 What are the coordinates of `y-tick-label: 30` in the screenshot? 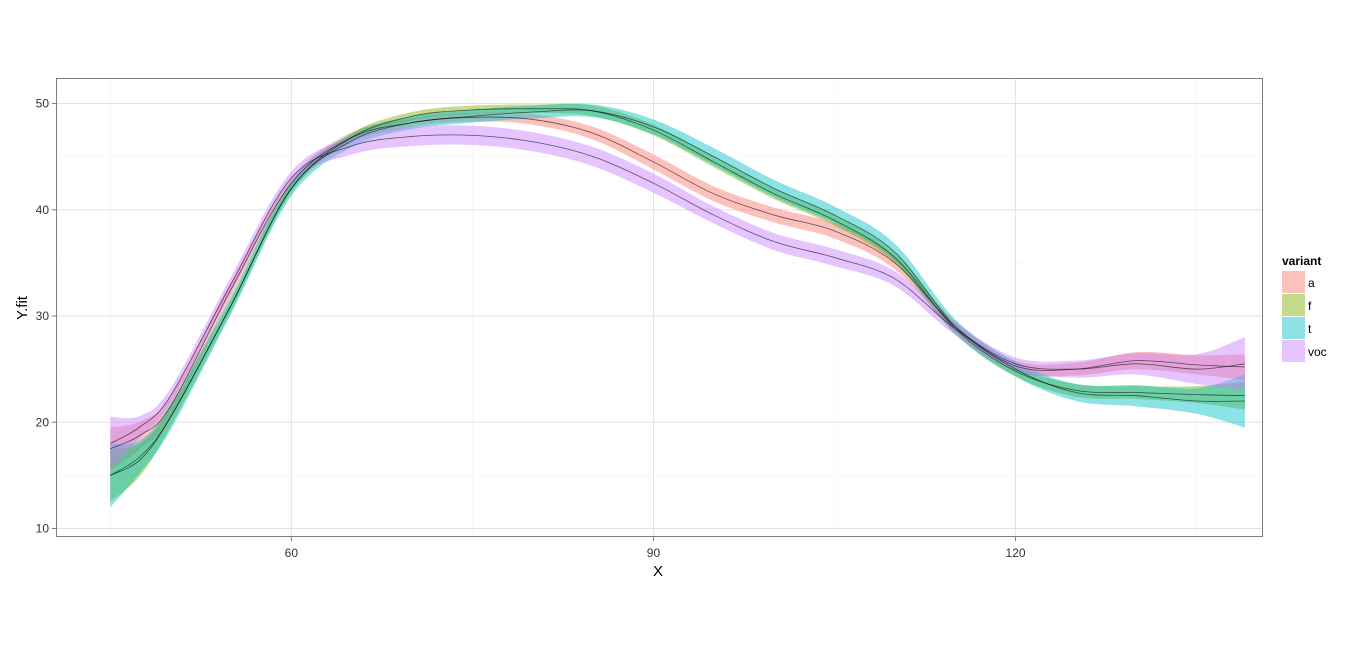 It's located at (43, 316).